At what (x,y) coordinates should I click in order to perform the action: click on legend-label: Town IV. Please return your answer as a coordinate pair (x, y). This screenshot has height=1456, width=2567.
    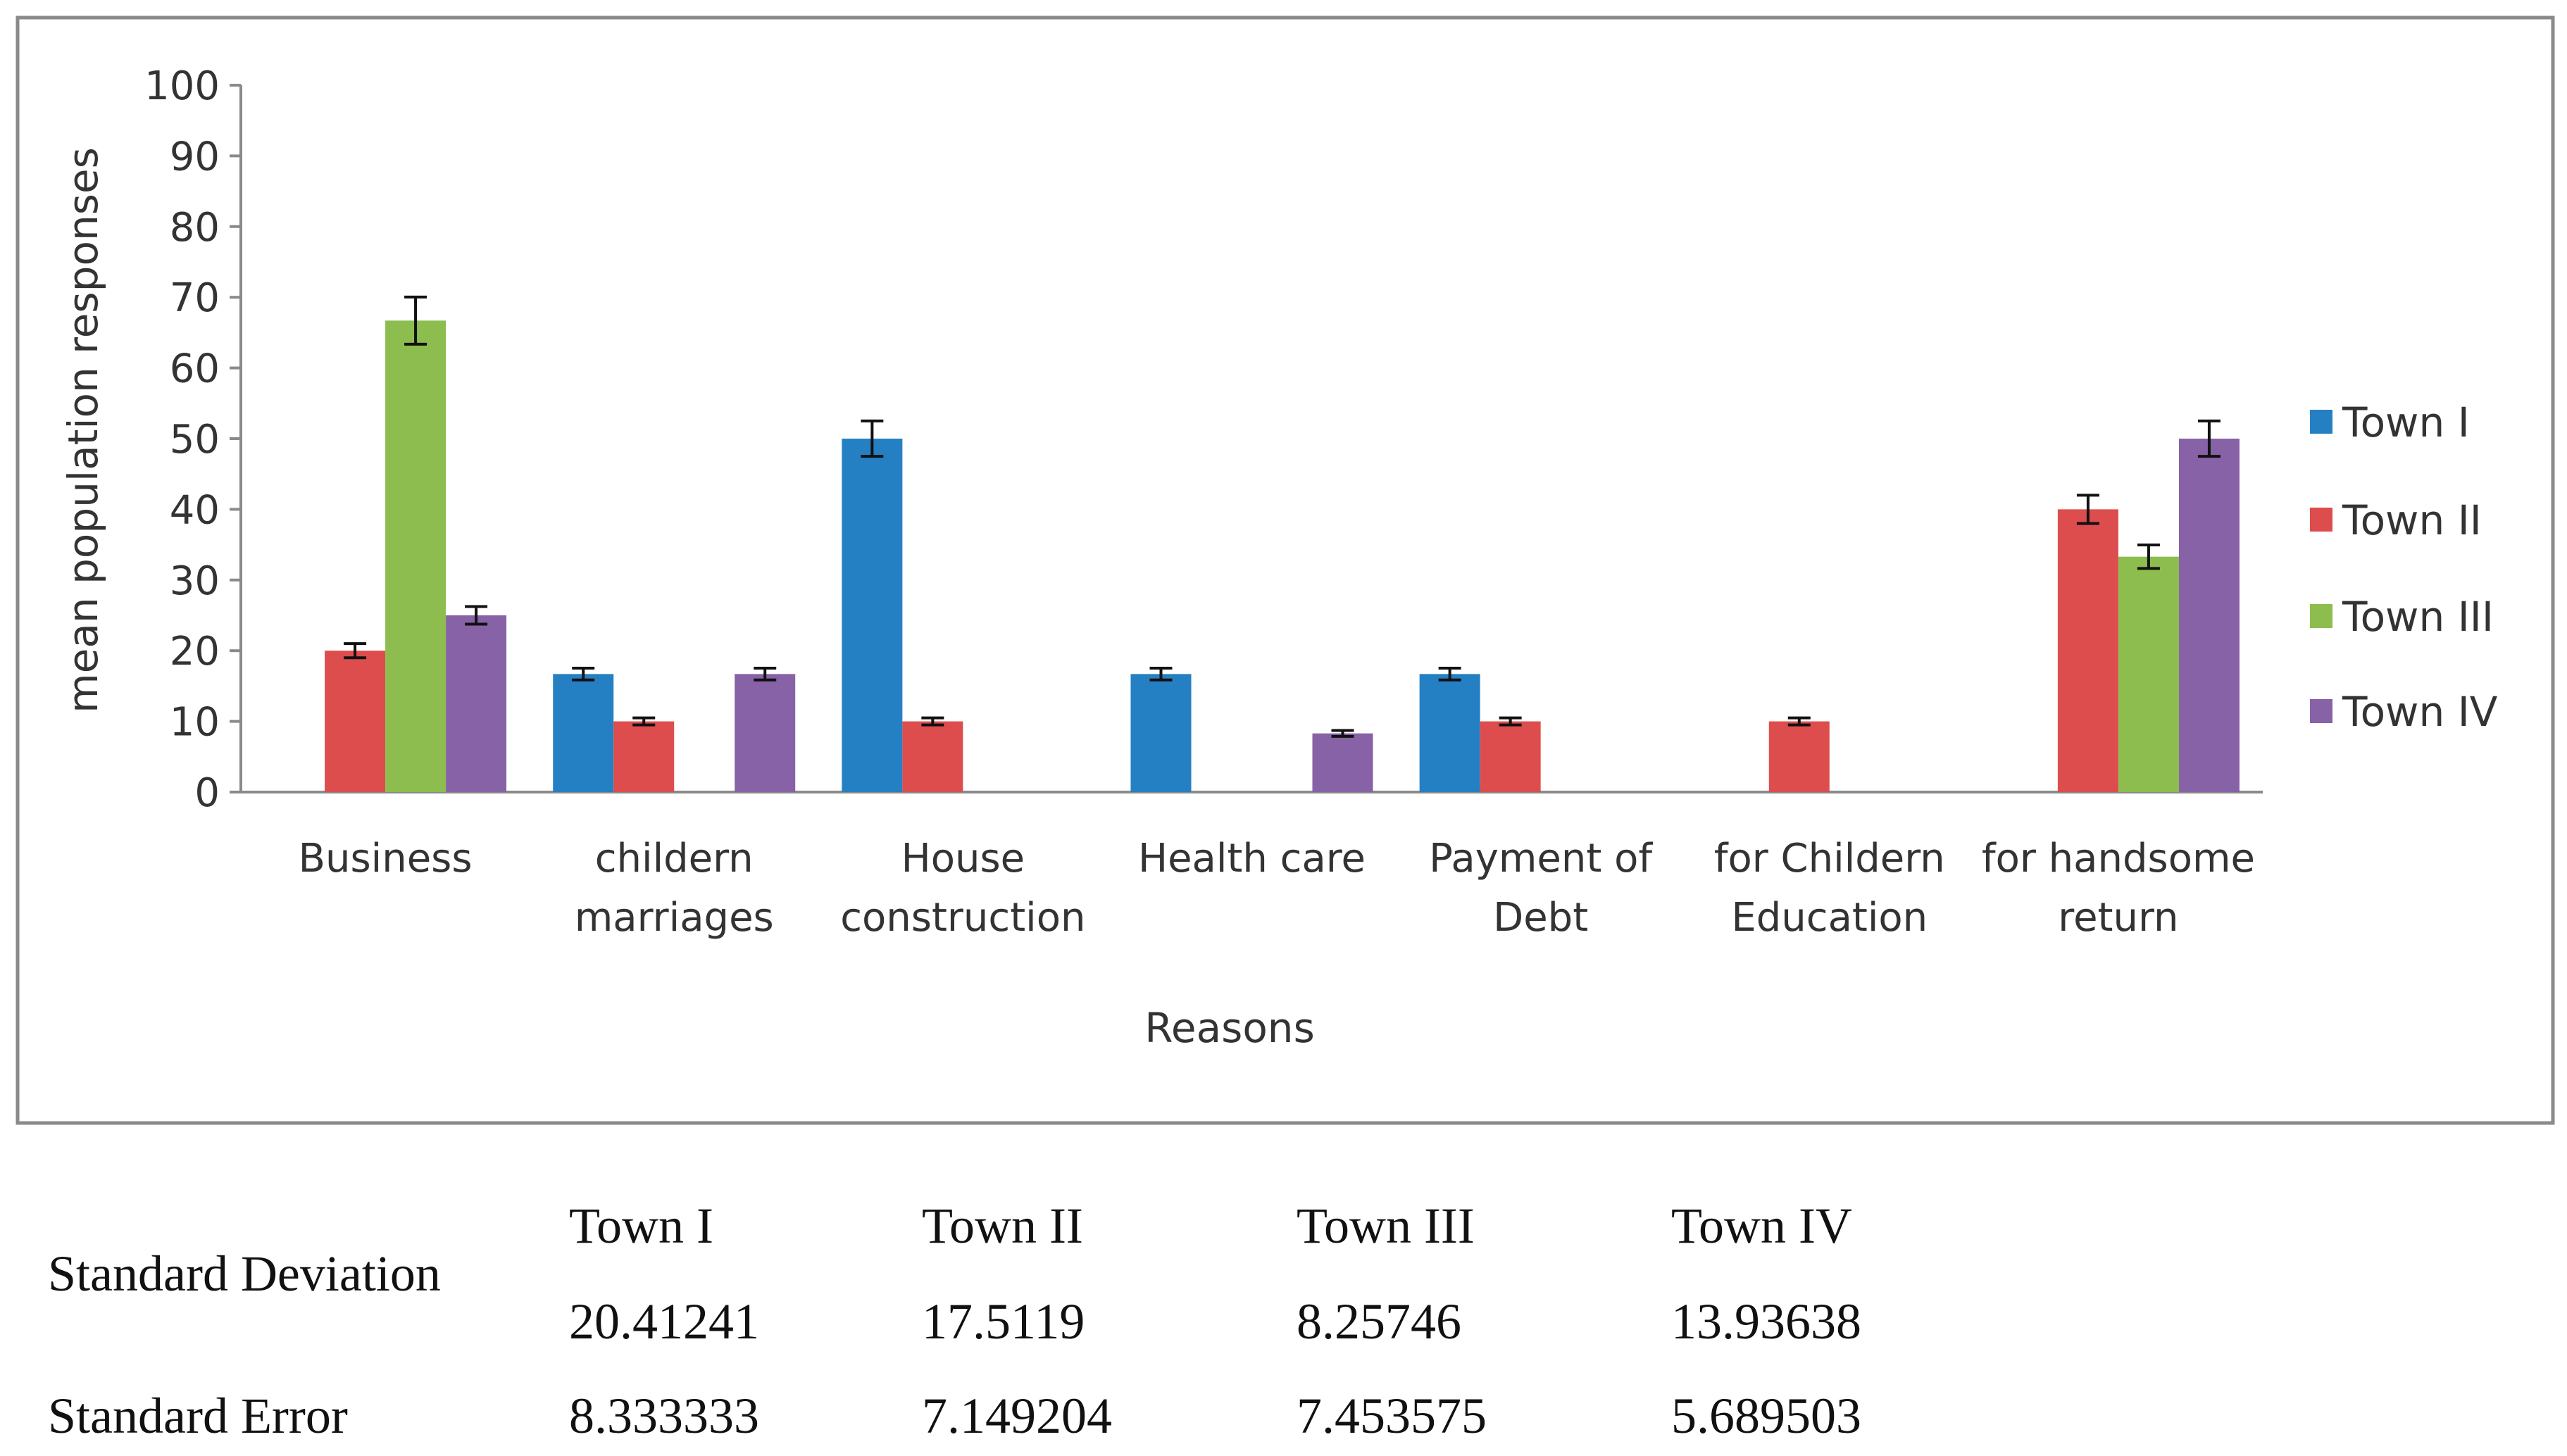
    Looking at the image, I should click on (2420, 712).